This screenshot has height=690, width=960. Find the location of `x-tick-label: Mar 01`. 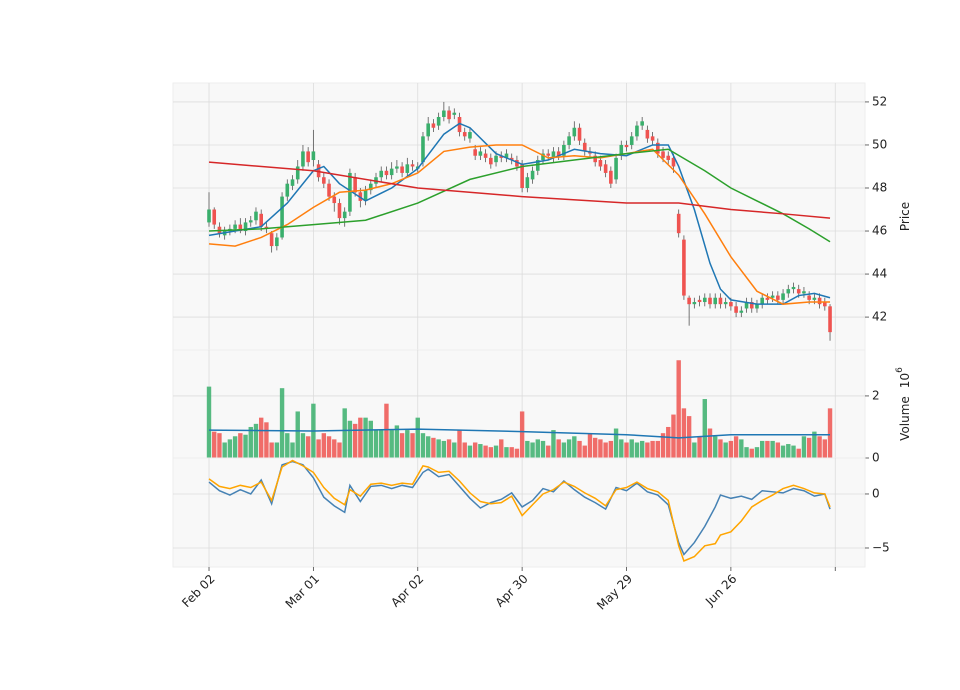

x-tick-label: Mar 01 is located at coordinates (302, 591).